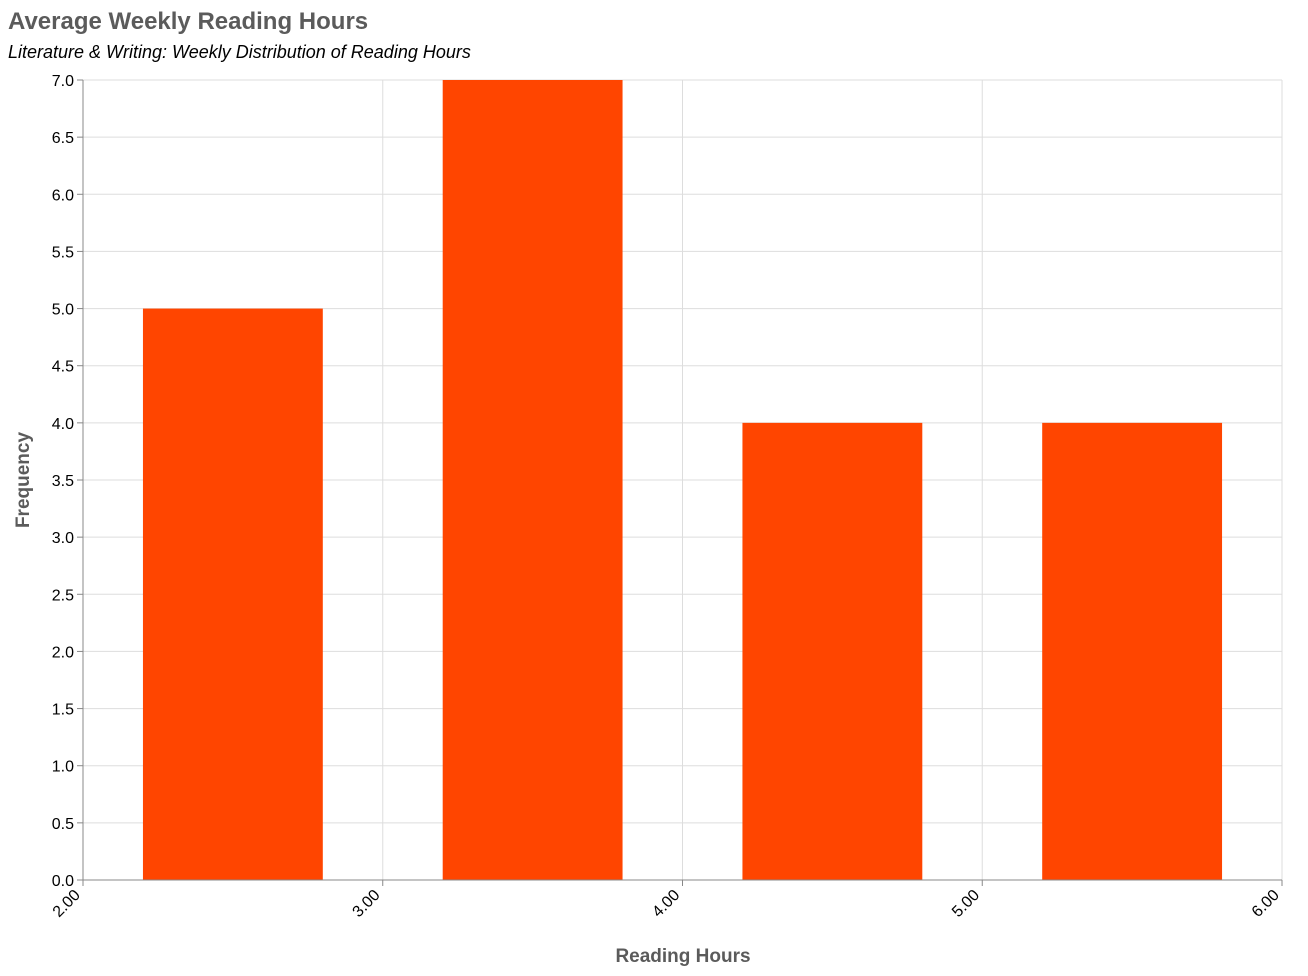 The height and width of the screenshot is (976, 1308). What do you see at coordinates (63, 652) in the screenshot?
I see `y-tick-label: 2.0` at bounding box center [63, 652].